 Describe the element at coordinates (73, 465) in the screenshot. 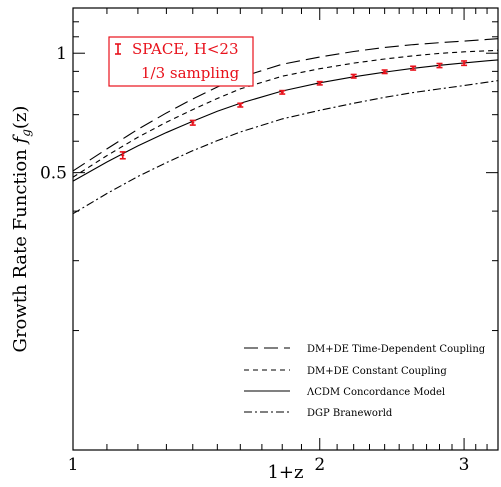

I see `x-tick-label: 1` at that location.